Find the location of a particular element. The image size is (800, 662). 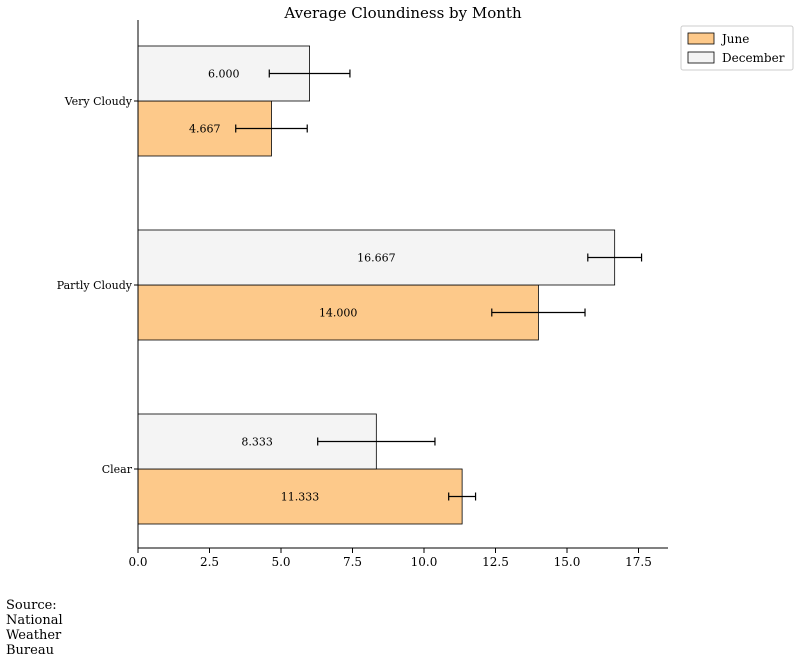

y-tick-label: Very Cloudy is located at coordinates (98, 101).